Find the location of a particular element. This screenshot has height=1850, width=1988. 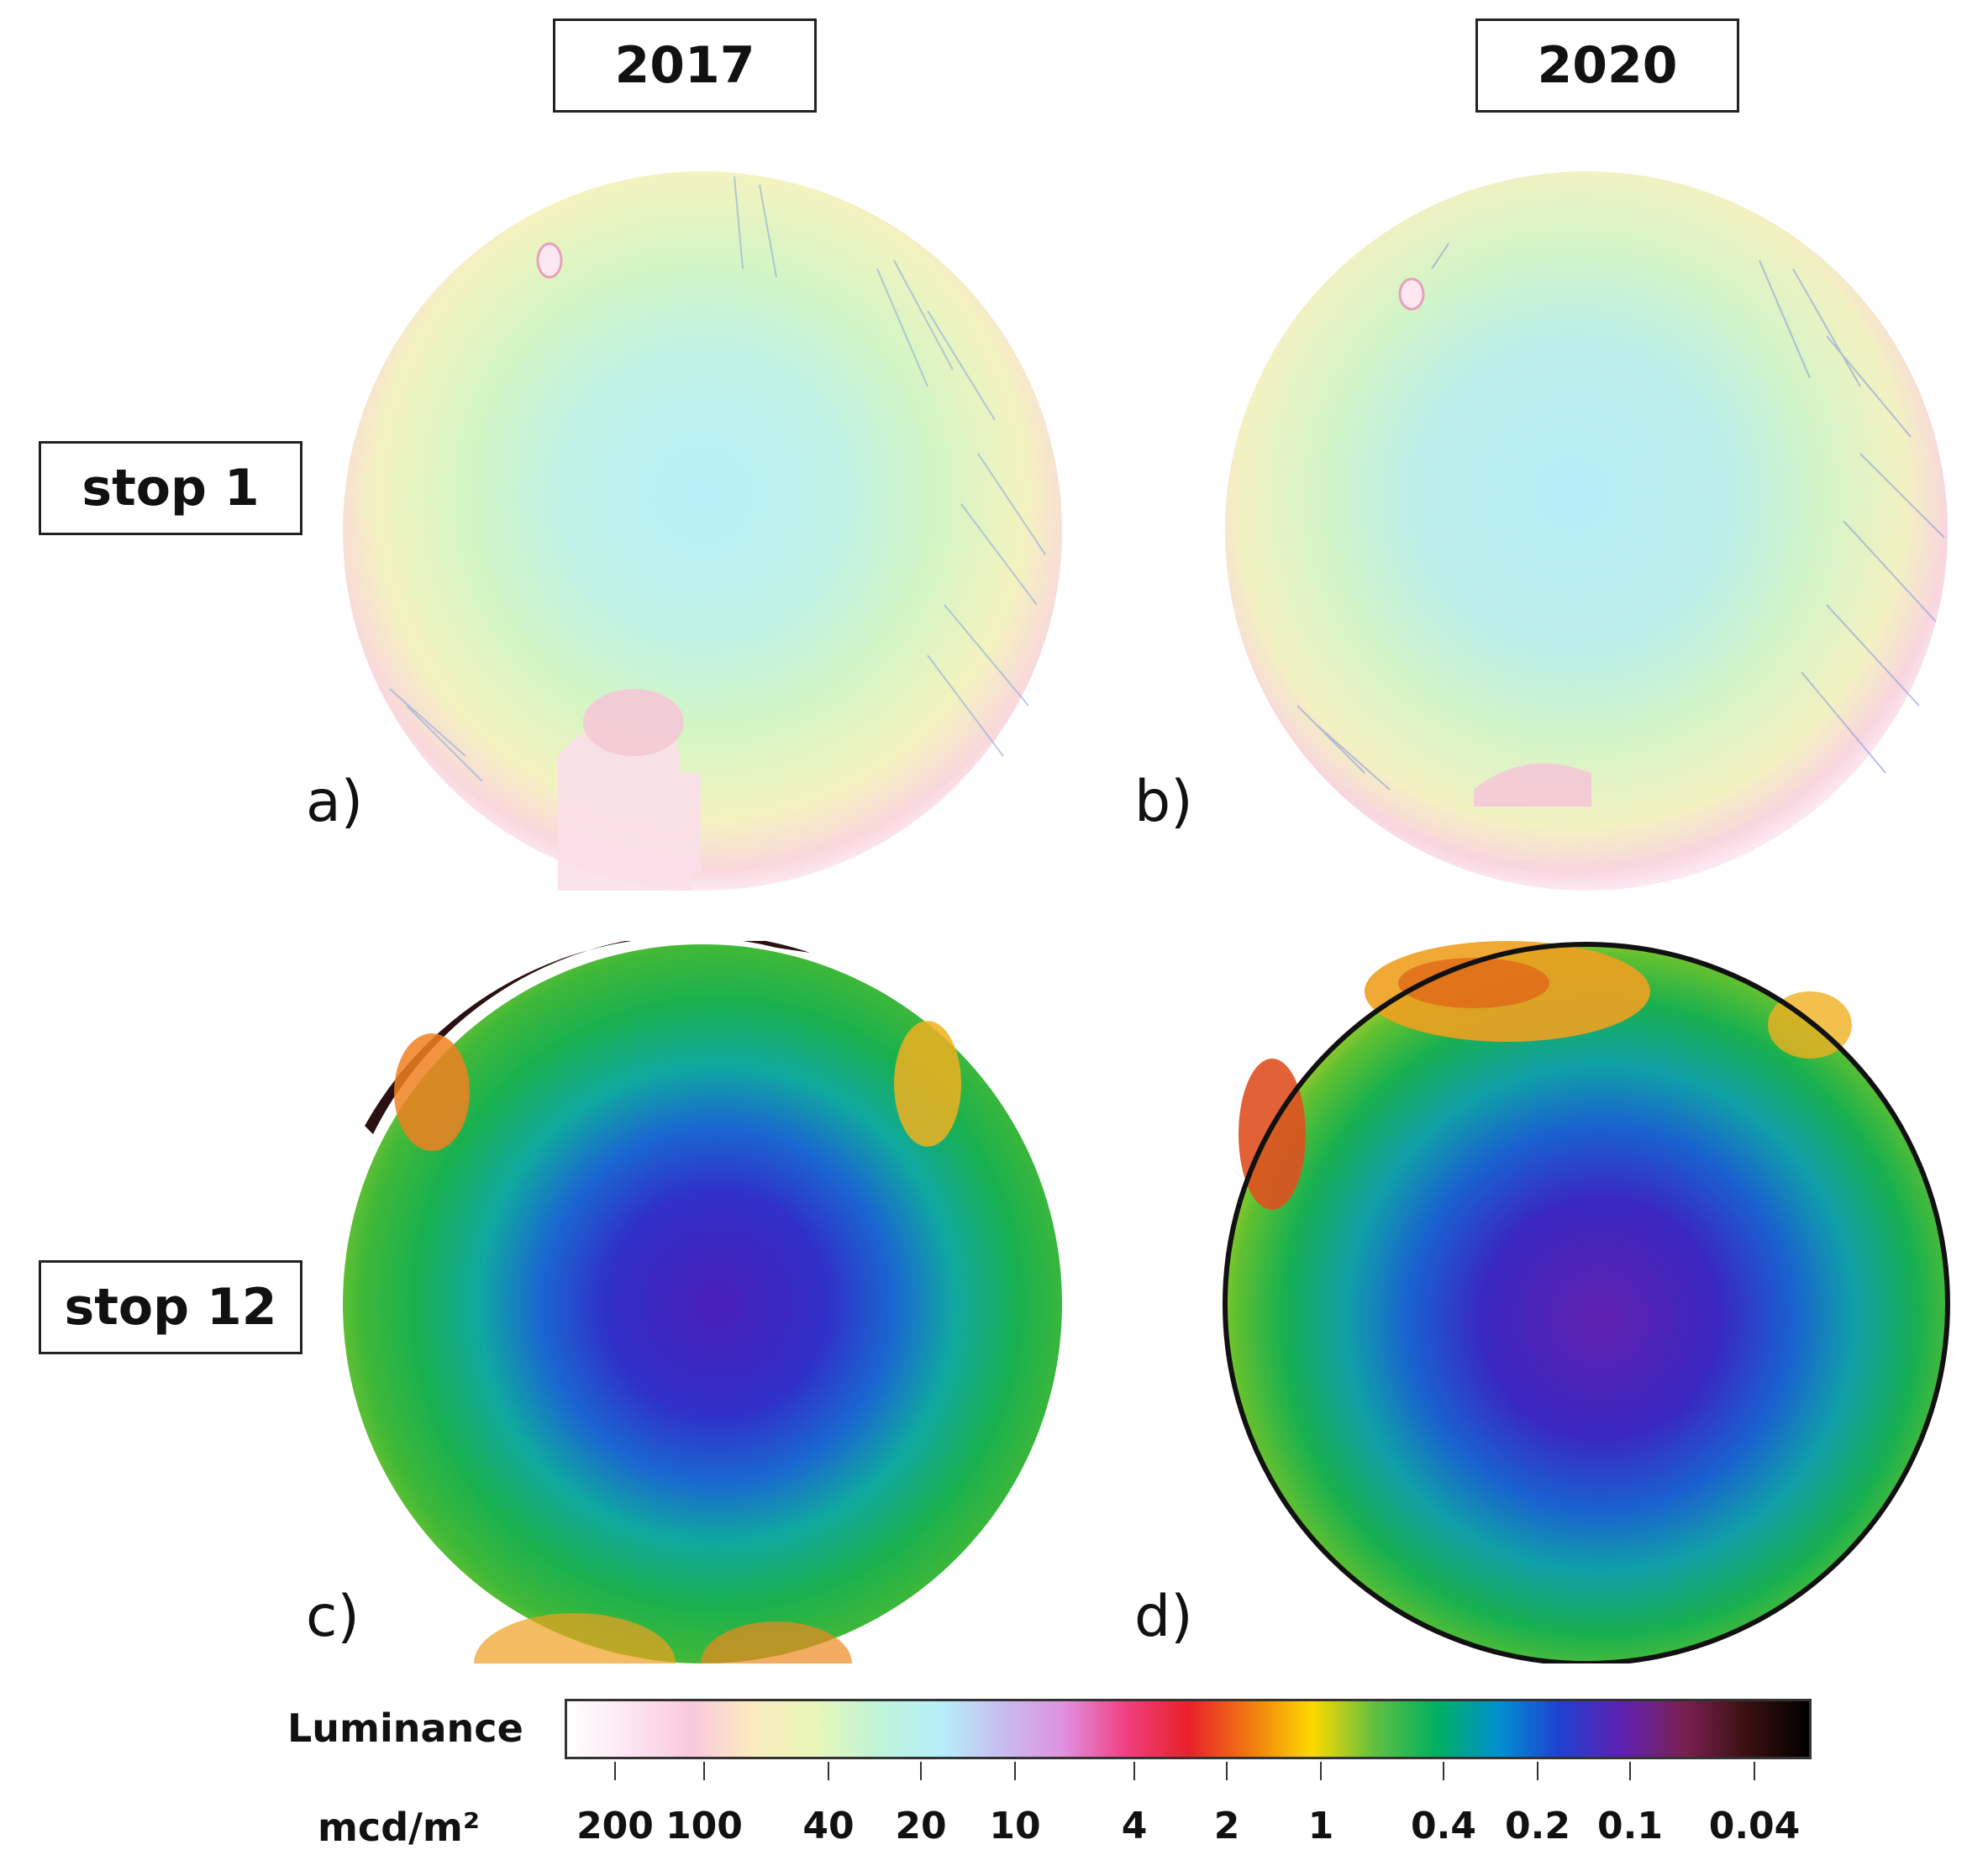

colorbar-tick-label: 0.04 is located at coordinates (1754, 1826).